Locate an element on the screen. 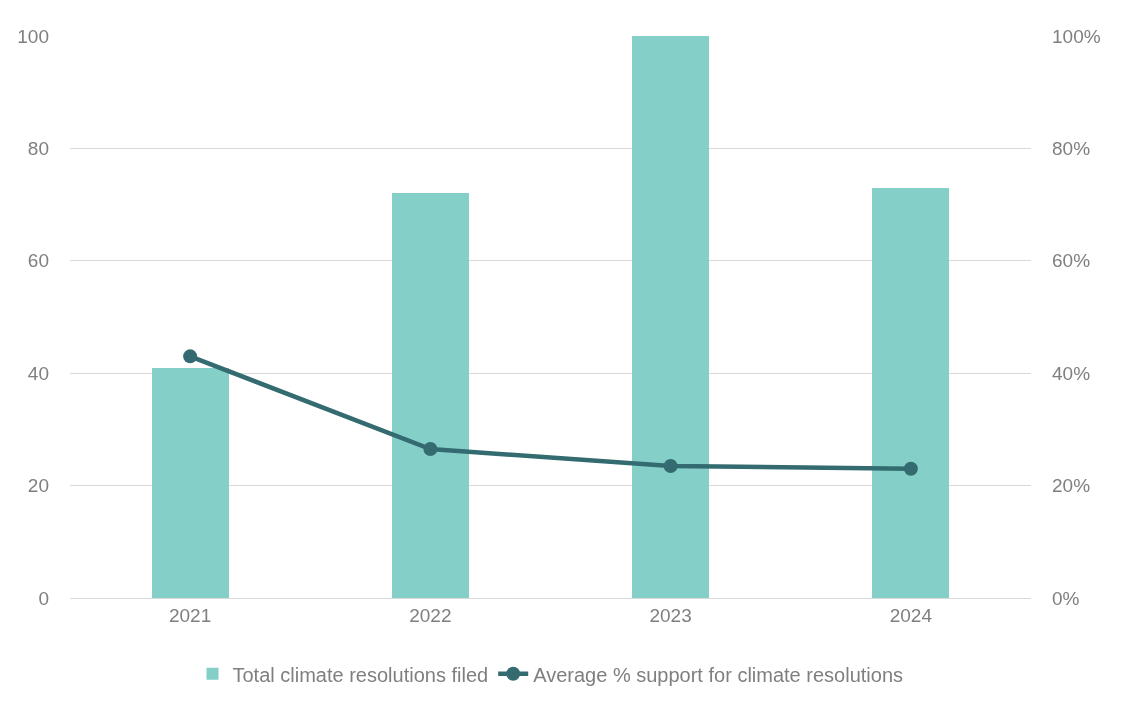  y2-tick-label: 60% is located at coordinates (1071, 261).